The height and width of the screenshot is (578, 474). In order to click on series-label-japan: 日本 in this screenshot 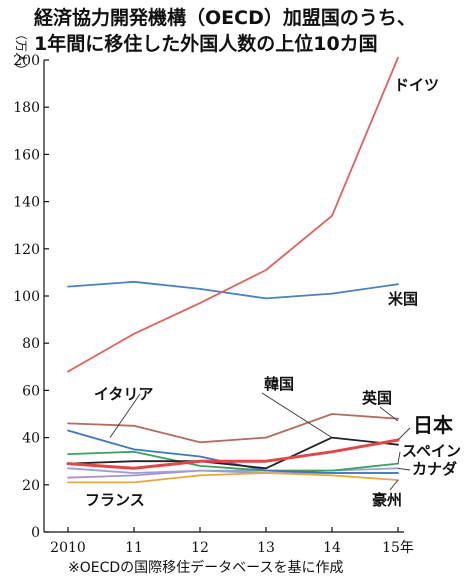, I will do `click(433, 425)`.